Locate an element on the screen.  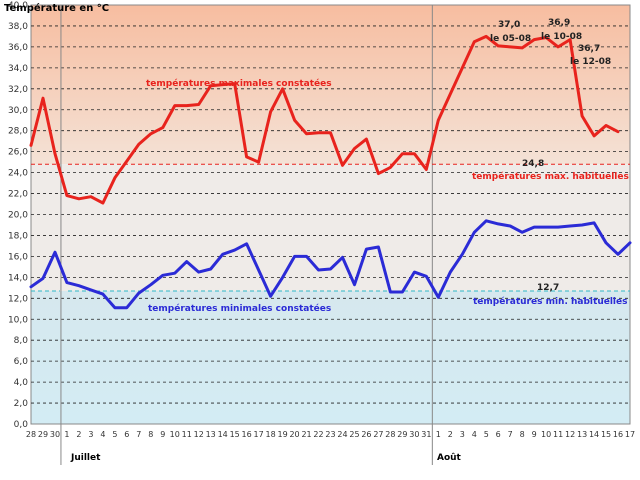
max-normal-value: 24,8 is located at coordinates (533, 164).